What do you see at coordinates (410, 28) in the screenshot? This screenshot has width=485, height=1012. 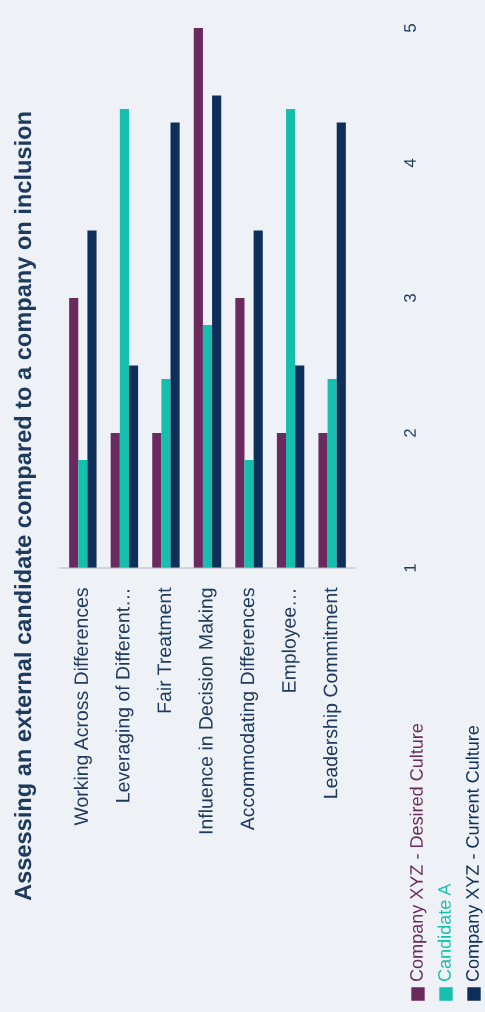 I see `y-tick-label: 5` at bounding box center [410, 28].